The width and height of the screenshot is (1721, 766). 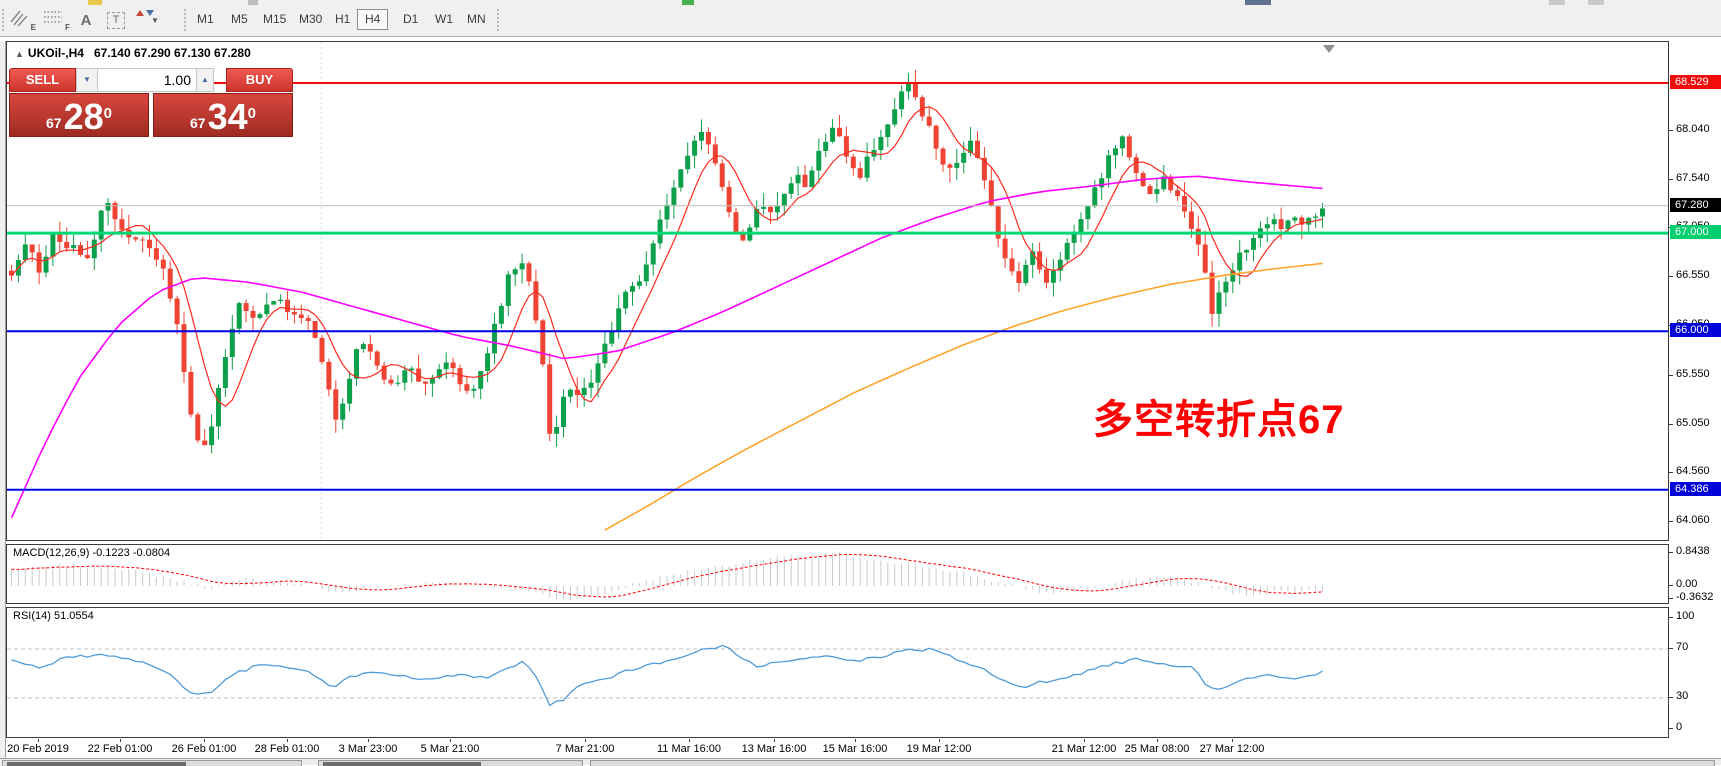 What do you see at coordinates (83, 116) in the screenshot?
I see `sell-price-decimals: 28` at bounding box center [83, 116].